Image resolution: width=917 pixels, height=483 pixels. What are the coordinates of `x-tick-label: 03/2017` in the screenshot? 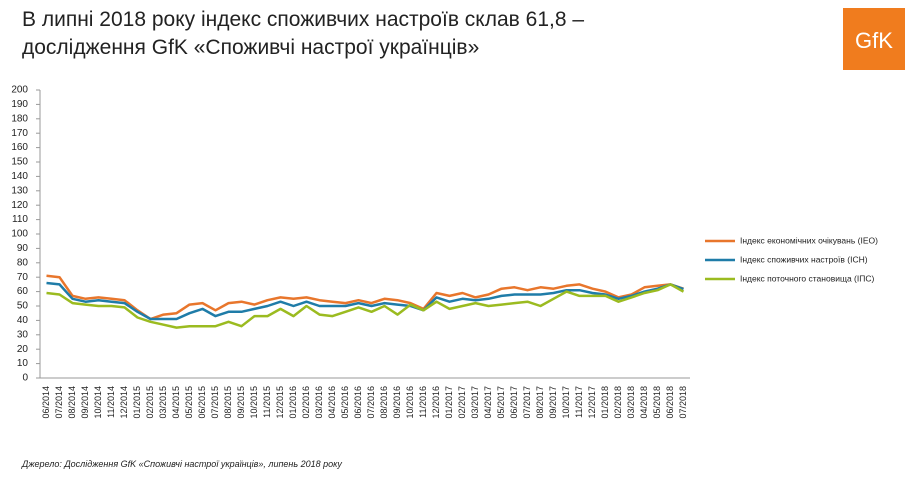 It's located at (475, 402).